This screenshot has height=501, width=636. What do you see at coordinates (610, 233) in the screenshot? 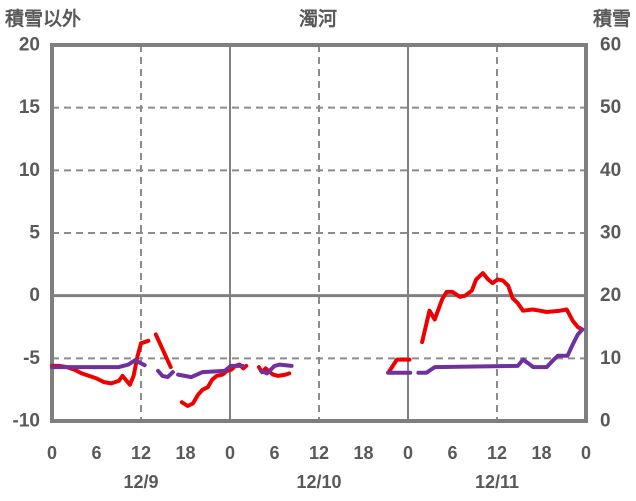
I see `right-axis-tick-label: 30` at bounding box center [610, 233].